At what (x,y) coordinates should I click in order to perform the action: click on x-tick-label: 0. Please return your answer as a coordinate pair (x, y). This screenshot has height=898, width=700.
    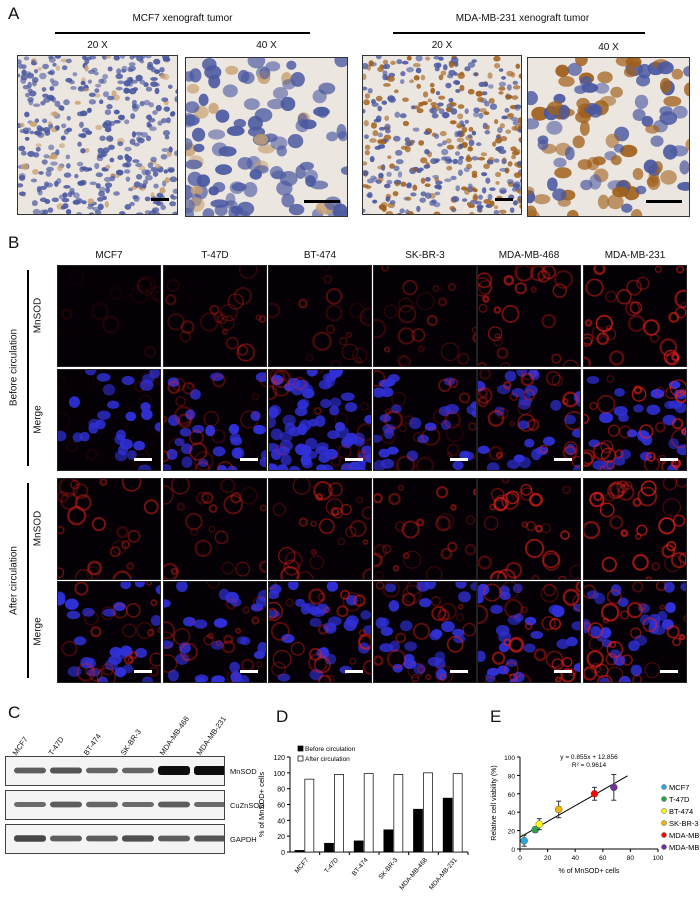
    Looking at the image, I should click on (520, 858).